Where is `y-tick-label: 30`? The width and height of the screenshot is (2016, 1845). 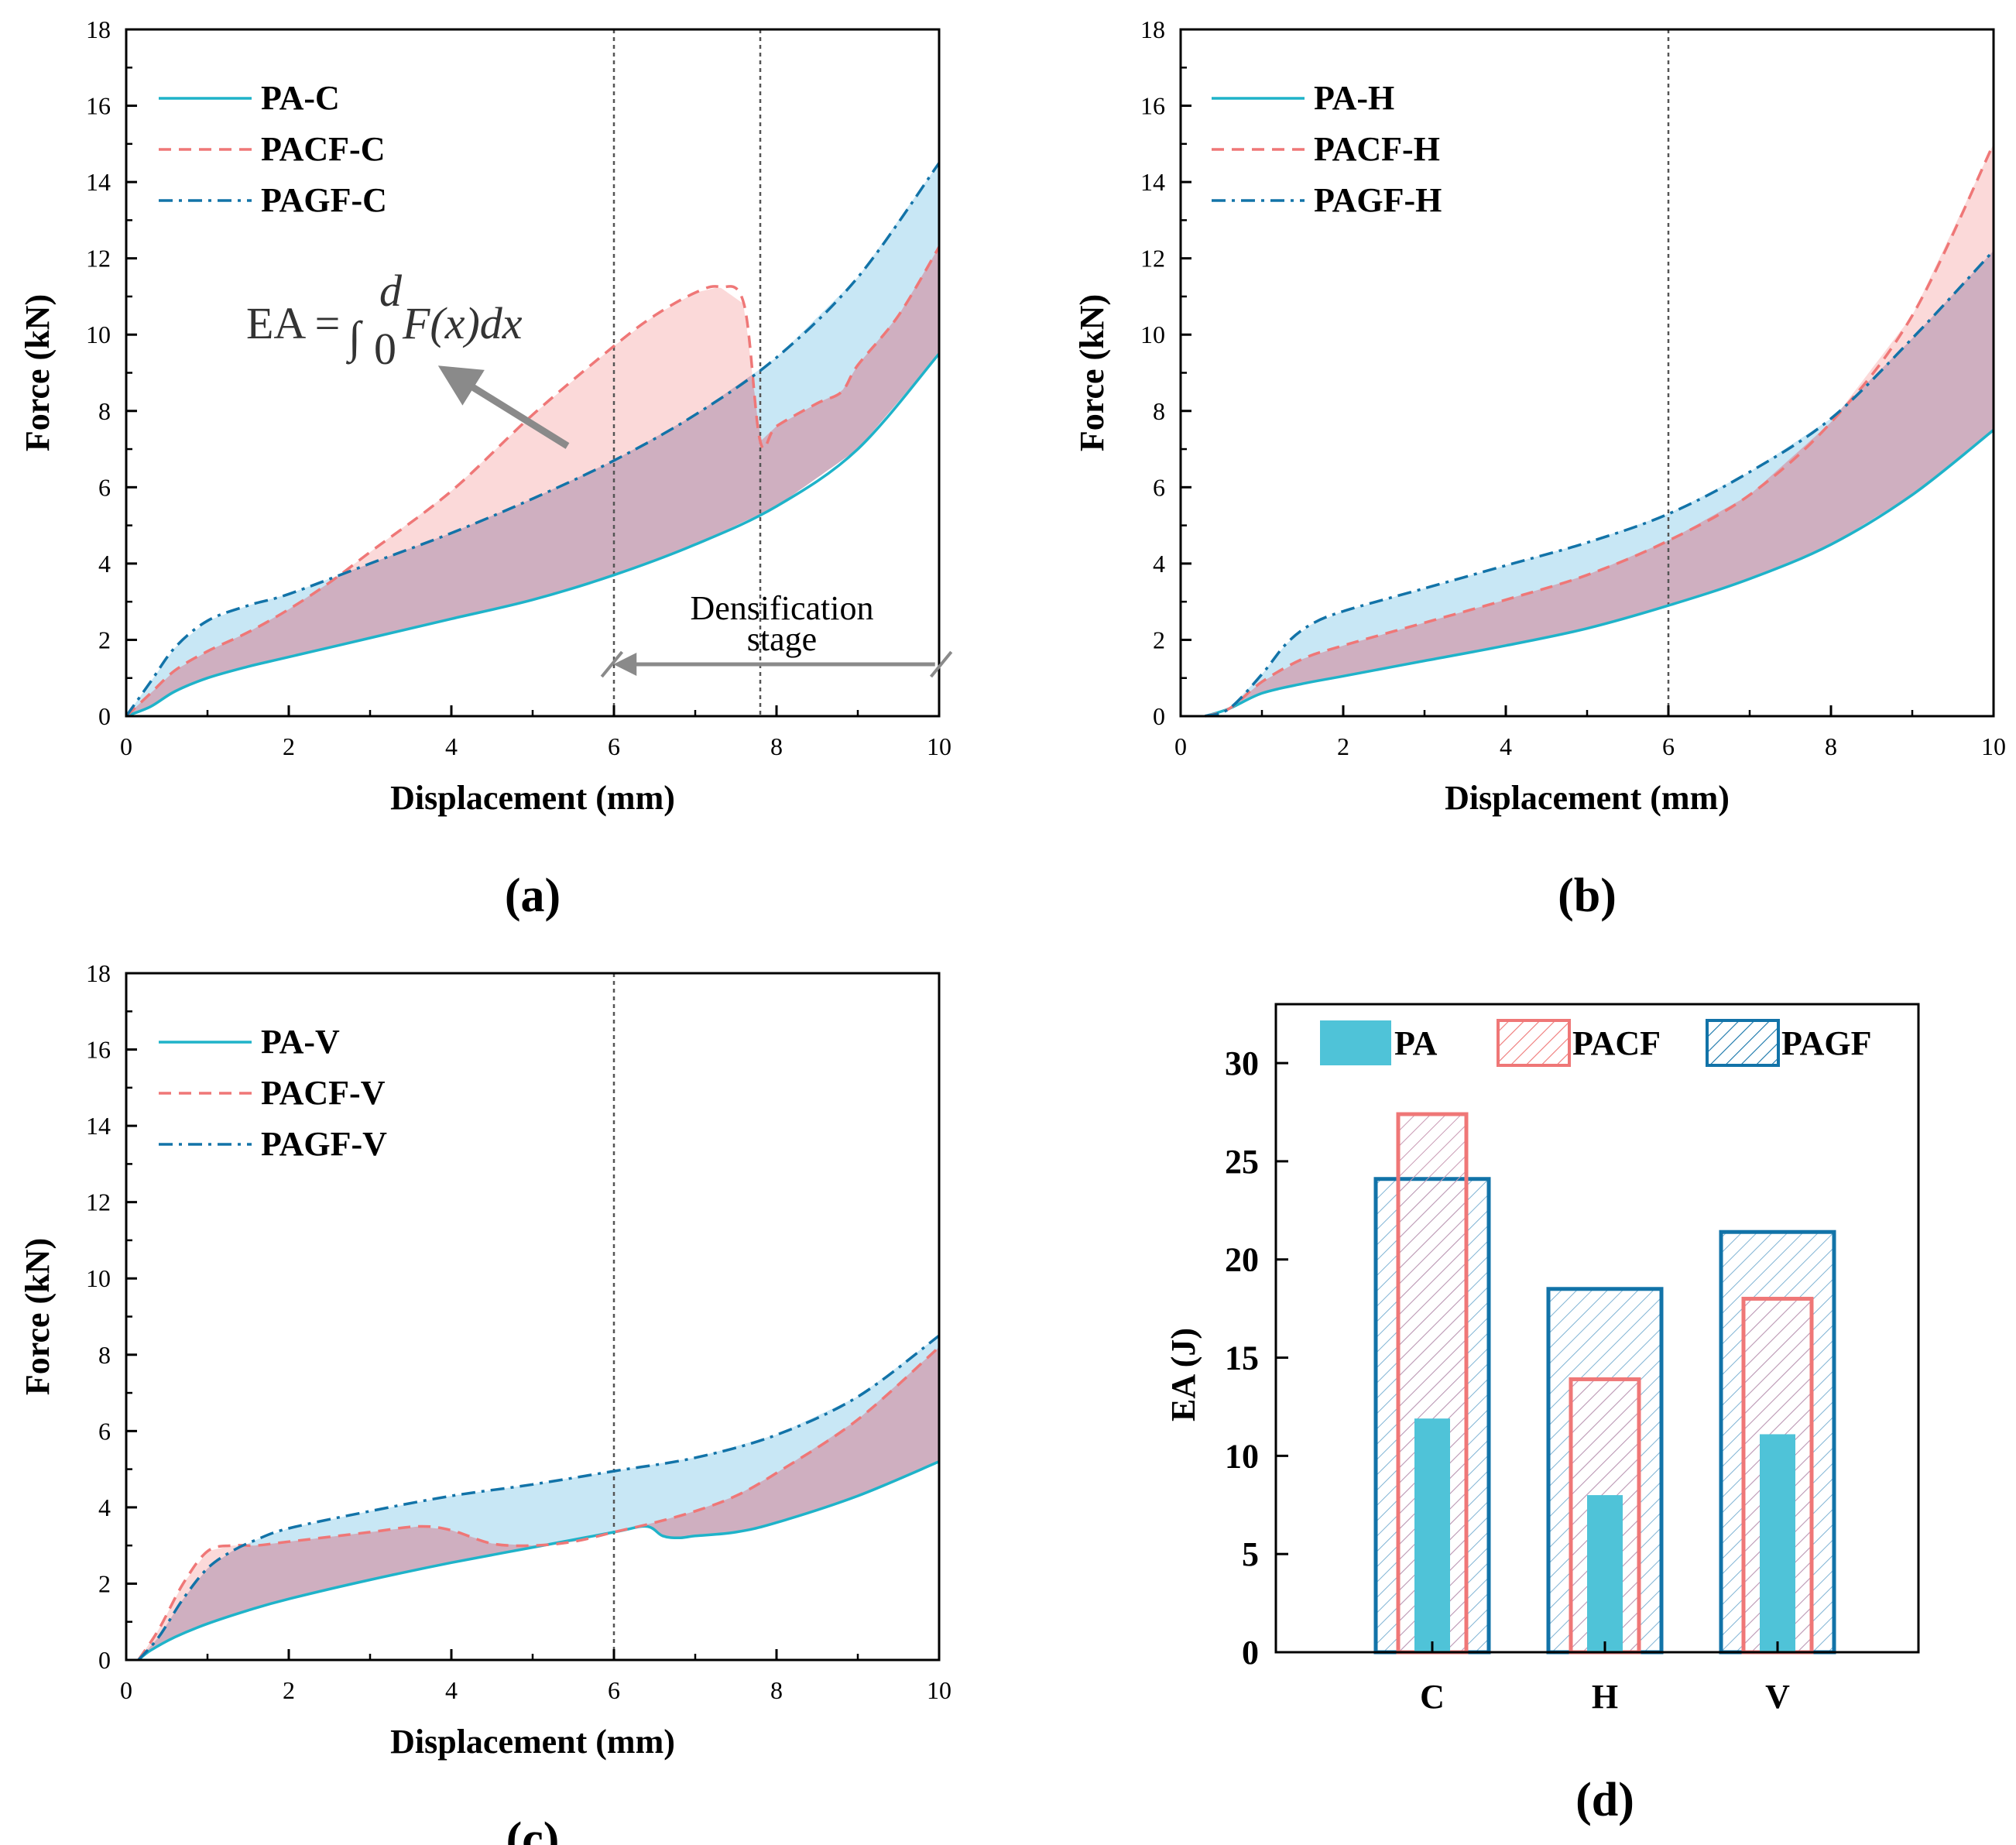 y-tick-label: 30 is located at coordinates (1242, 1063).